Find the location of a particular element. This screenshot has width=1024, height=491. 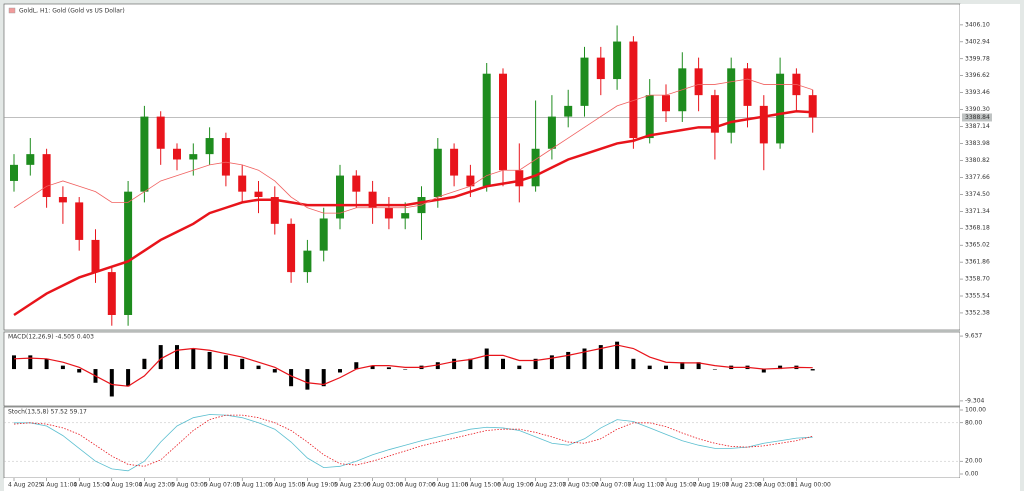

y-tick-label: 3383.98 is located at coordinates (977, 143).